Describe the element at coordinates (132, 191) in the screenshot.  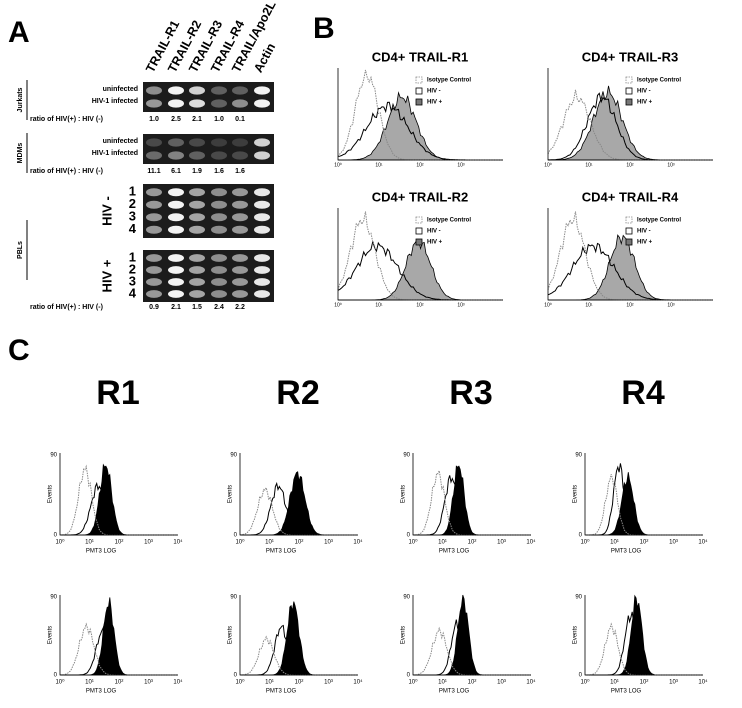
I see `lane-label: 1` at that location.